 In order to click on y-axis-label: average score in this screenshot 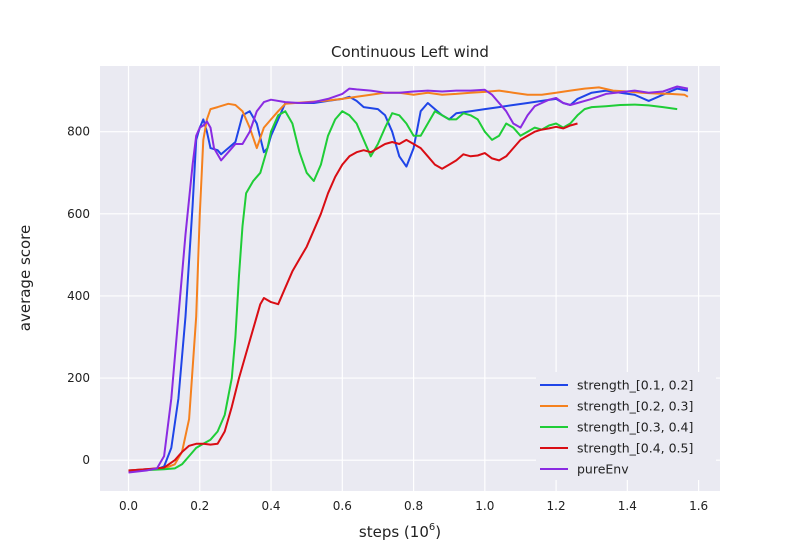, I will do `click(25, 278)`.